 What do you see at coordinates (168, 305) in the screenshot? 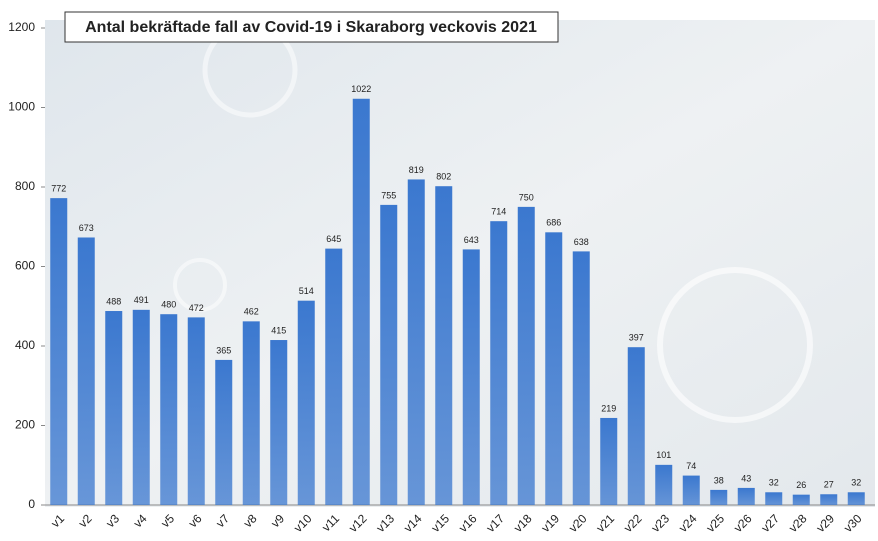
I see `value-label: 480` at bounding box center [168, 305].